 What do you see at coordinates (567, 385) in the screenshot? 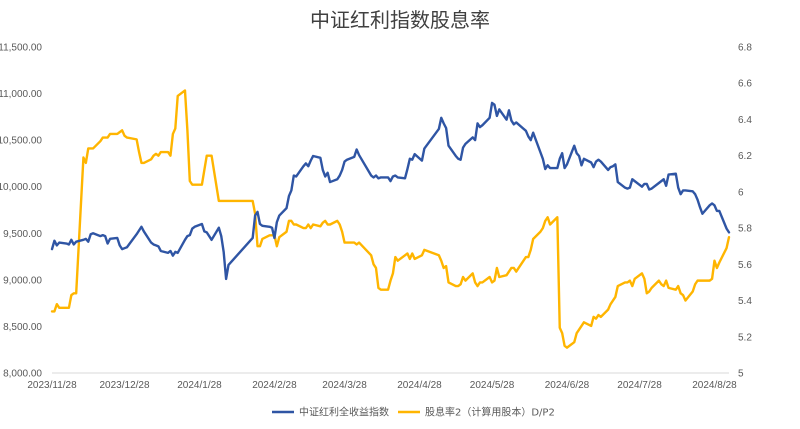
I see `x-tick-label: 2024/6/28` at bounding box center [567, 385].